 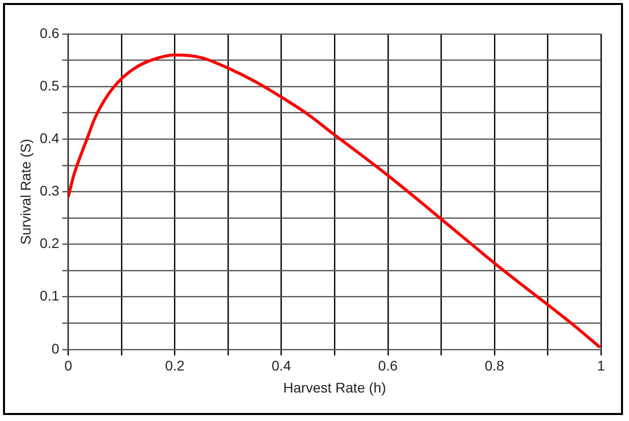 I want to click on y-tick-label: 0.4, so click(x=50, y=138).